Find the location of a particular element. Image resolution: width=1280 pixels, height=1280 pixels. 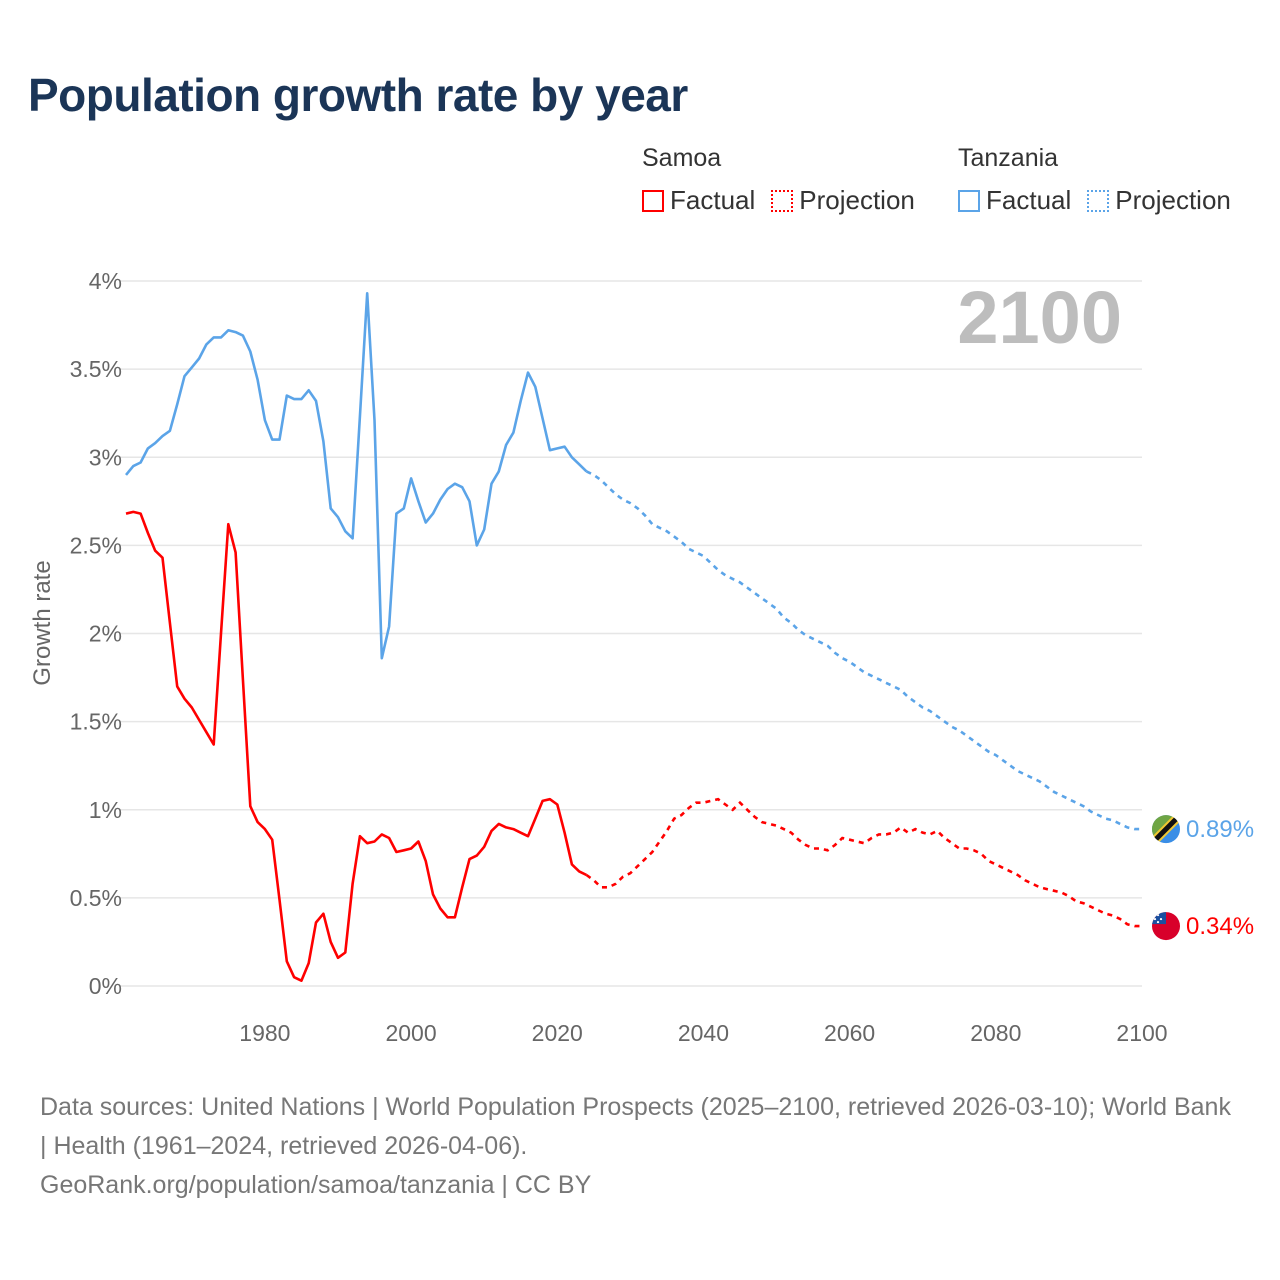

samoa-flag-icon is located at coordinates (1166, 926).